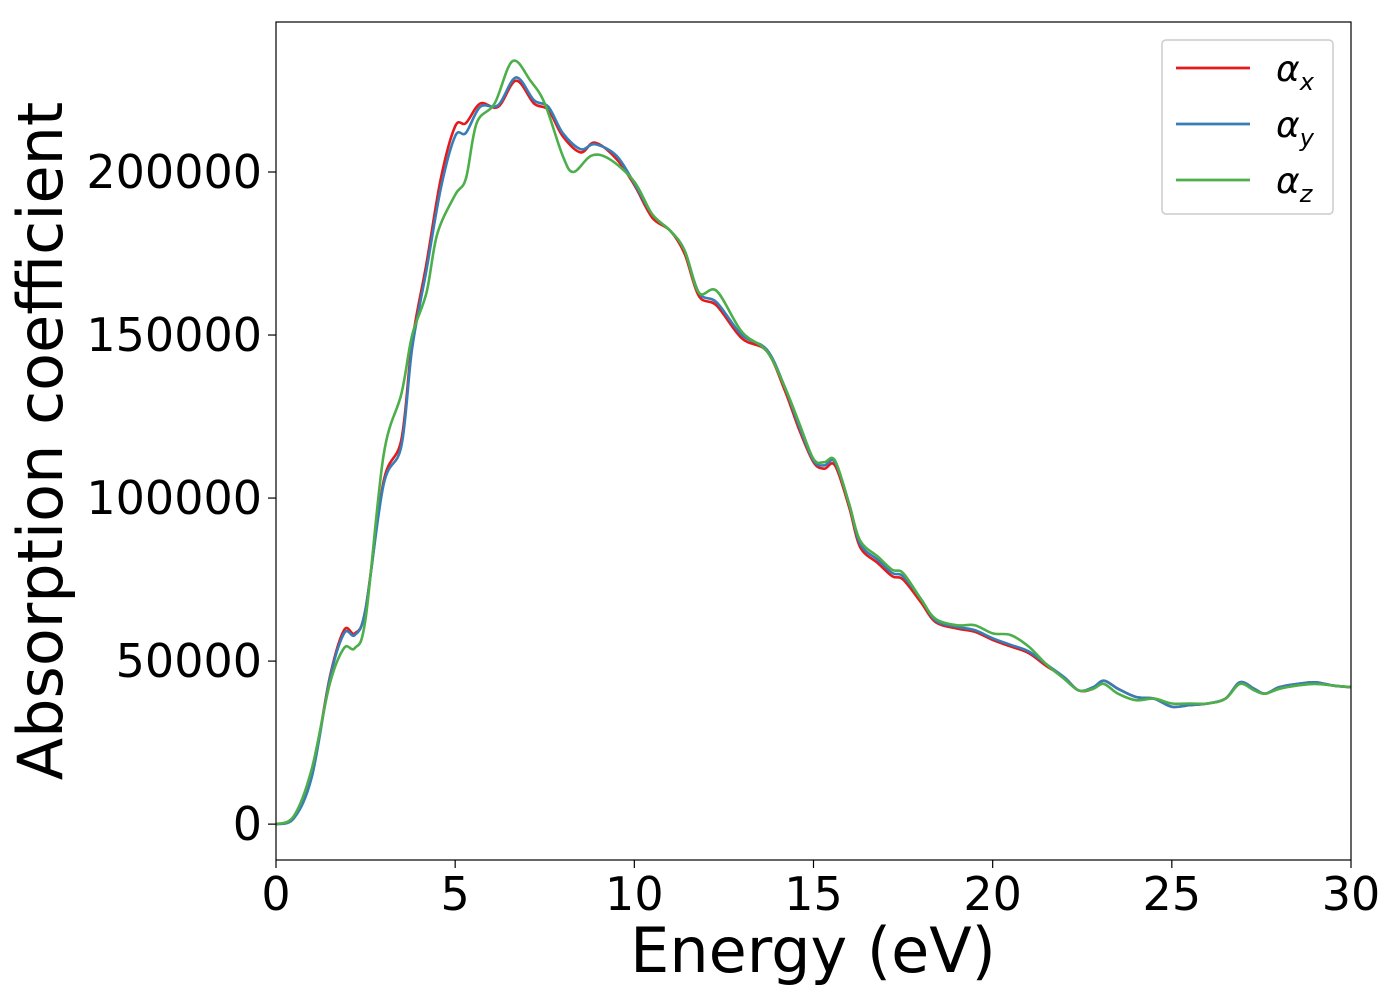  I want to click on y-axis-label: Absorption coefficient, so click(40, 441).